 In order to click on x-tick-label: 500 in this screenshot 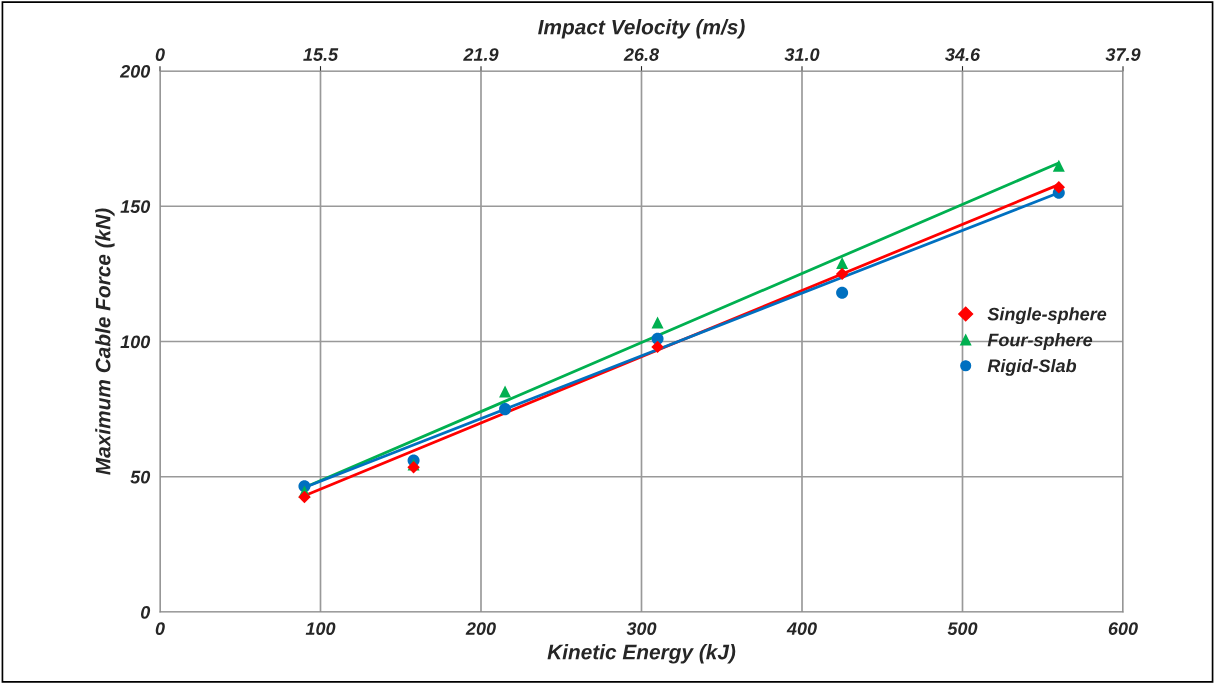, I will do `click(962, 628)`.